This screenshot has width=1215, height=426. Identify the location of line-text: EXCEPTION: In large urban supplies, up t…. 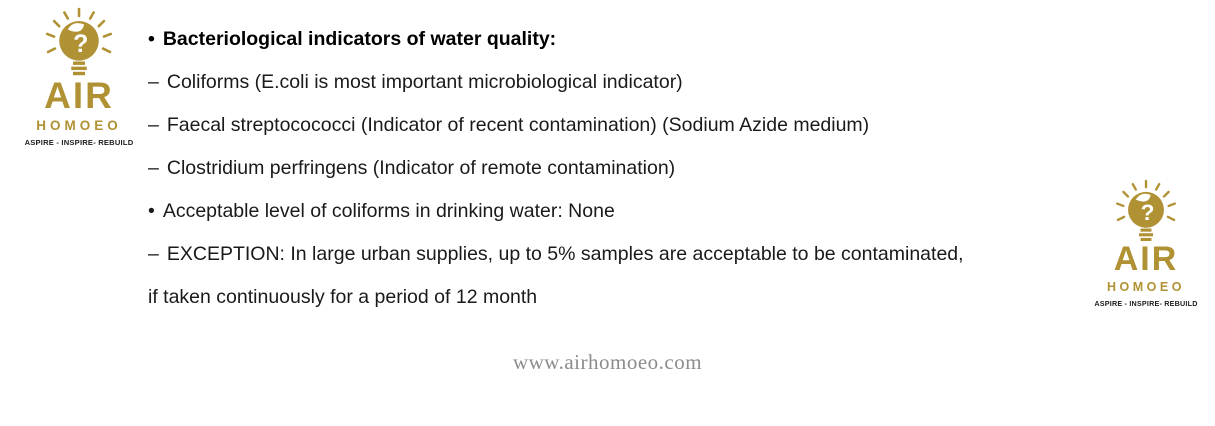
(565, 254).